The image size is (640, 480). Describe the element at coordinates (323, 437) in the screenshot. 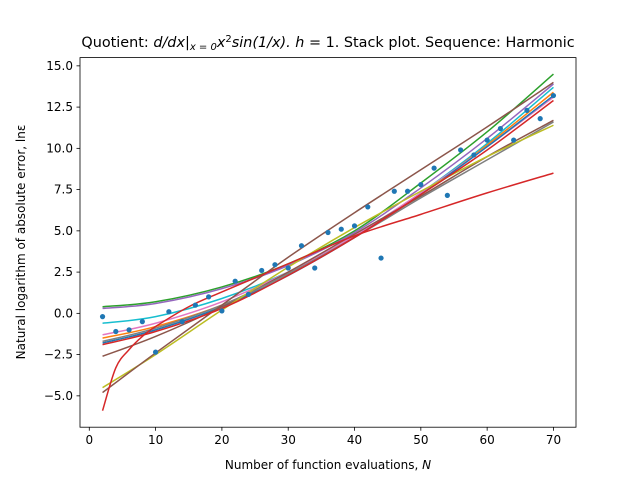

I see `x-axis-ticks: 0 10 20 30 40 50 60 70` at that location.